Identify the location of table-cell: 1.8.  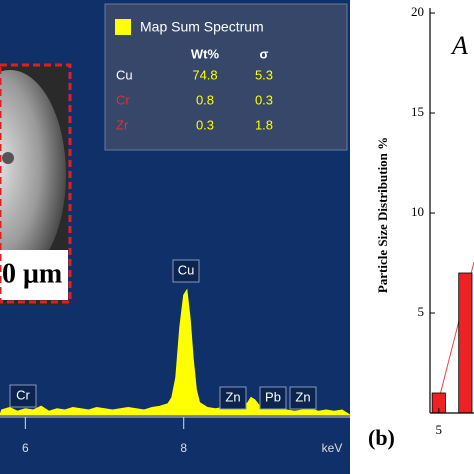
(264, 124).